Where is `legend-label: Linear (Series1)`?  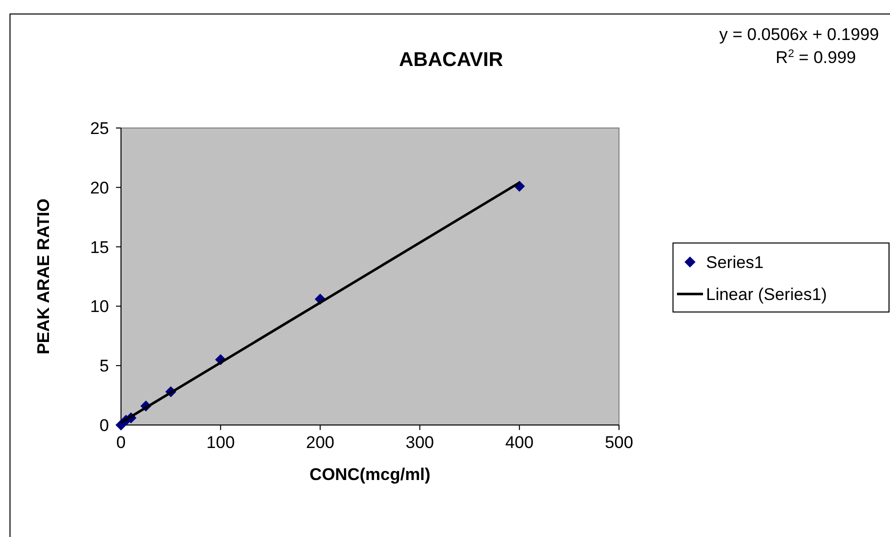 legend-label: Linear (Series1) is located at coordinates (766, 294).